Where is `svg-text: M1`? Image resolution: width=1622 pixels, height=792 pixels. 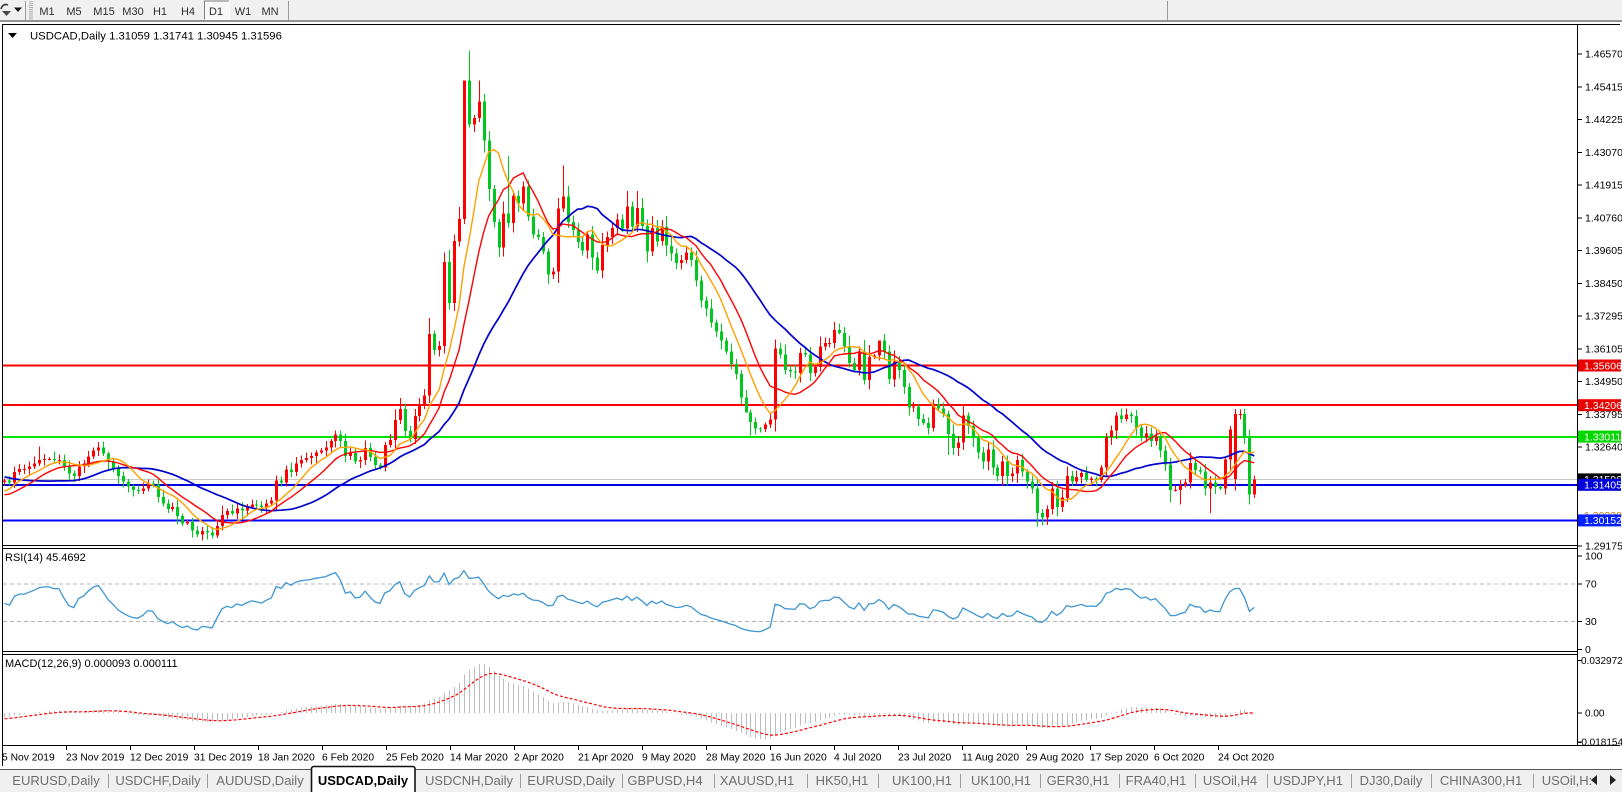
svg-text: M1 is located at coordinates (46, 12).